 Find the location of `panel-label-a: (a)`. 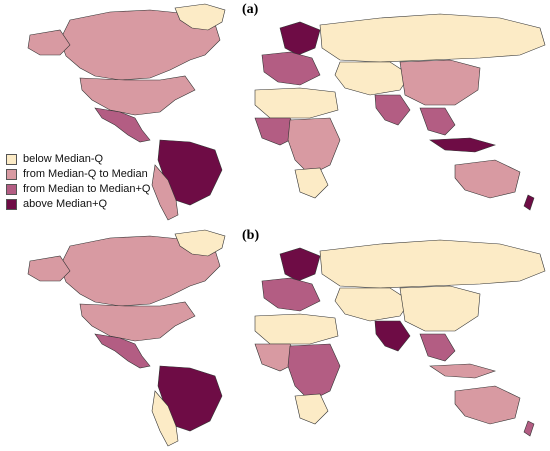

panel-label-a: (a) is located at coordinates (250, 9).